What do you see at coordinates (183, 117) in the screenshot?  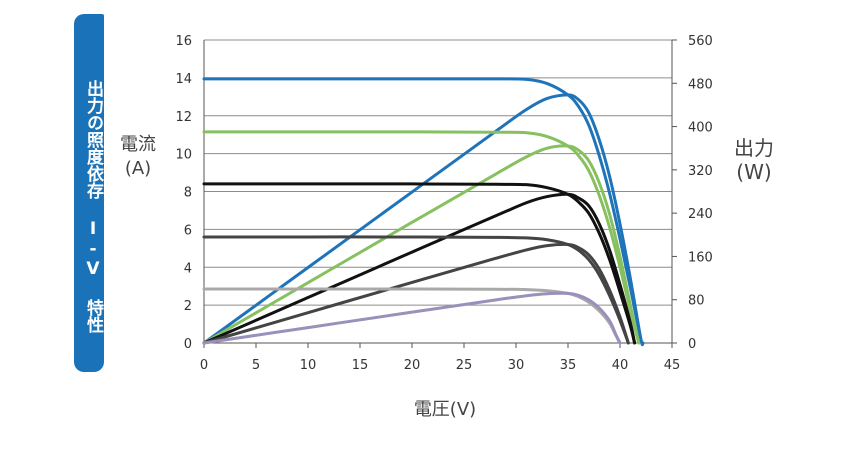 I see `y-left-tick-label: 12` at bounding box center [183, 117].